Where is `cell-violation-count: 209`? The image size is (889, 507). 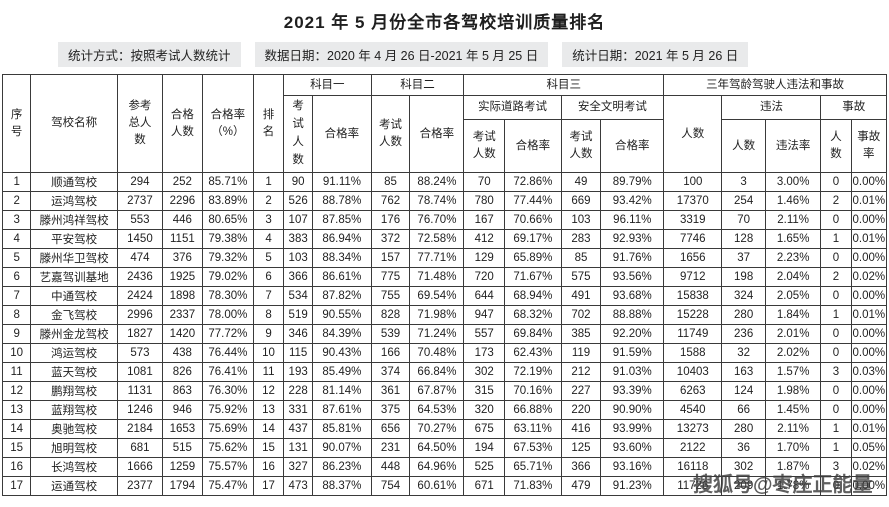
cell-violation-count: 209 is located at coordinates (743, 486).